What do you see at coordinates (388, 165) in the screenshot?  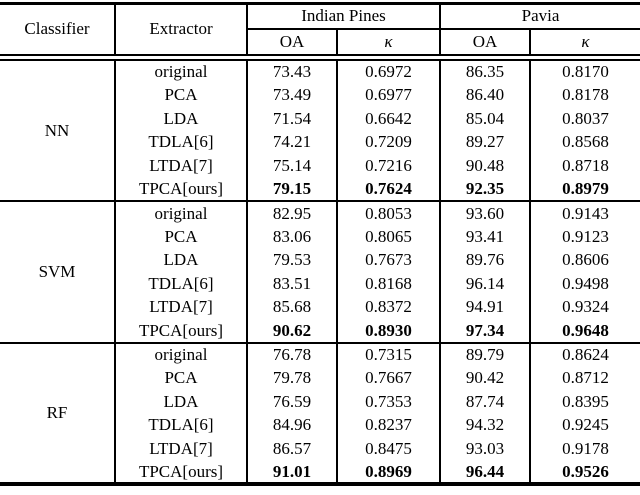 I see `value-cell: 0.7216` at bounding box center [388, 165].